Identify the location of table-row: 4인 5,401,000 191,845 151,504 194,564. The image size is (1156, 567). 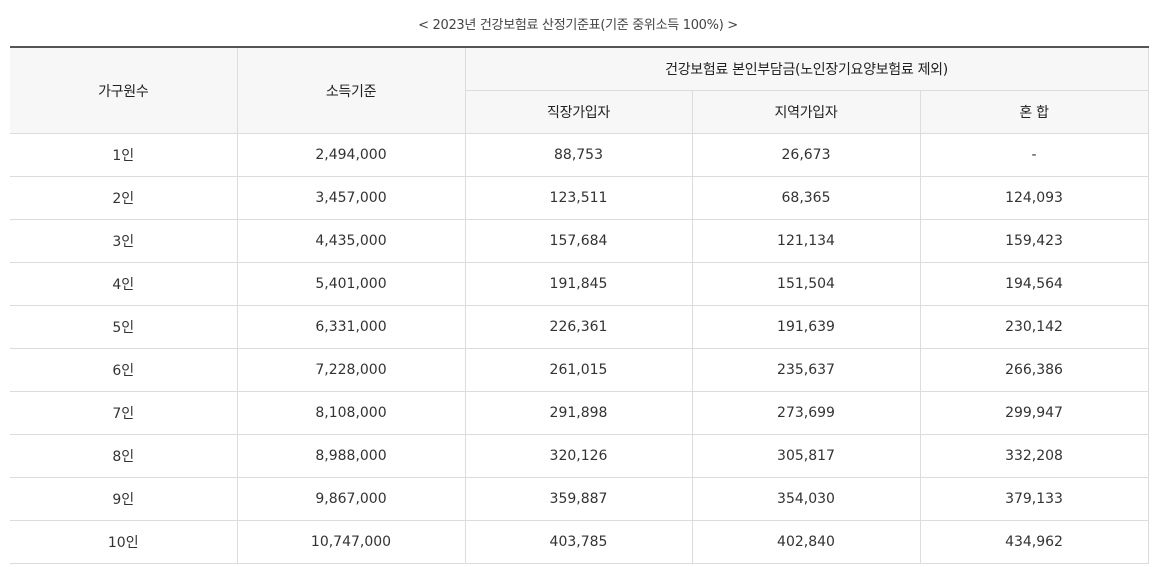
(579, 284).